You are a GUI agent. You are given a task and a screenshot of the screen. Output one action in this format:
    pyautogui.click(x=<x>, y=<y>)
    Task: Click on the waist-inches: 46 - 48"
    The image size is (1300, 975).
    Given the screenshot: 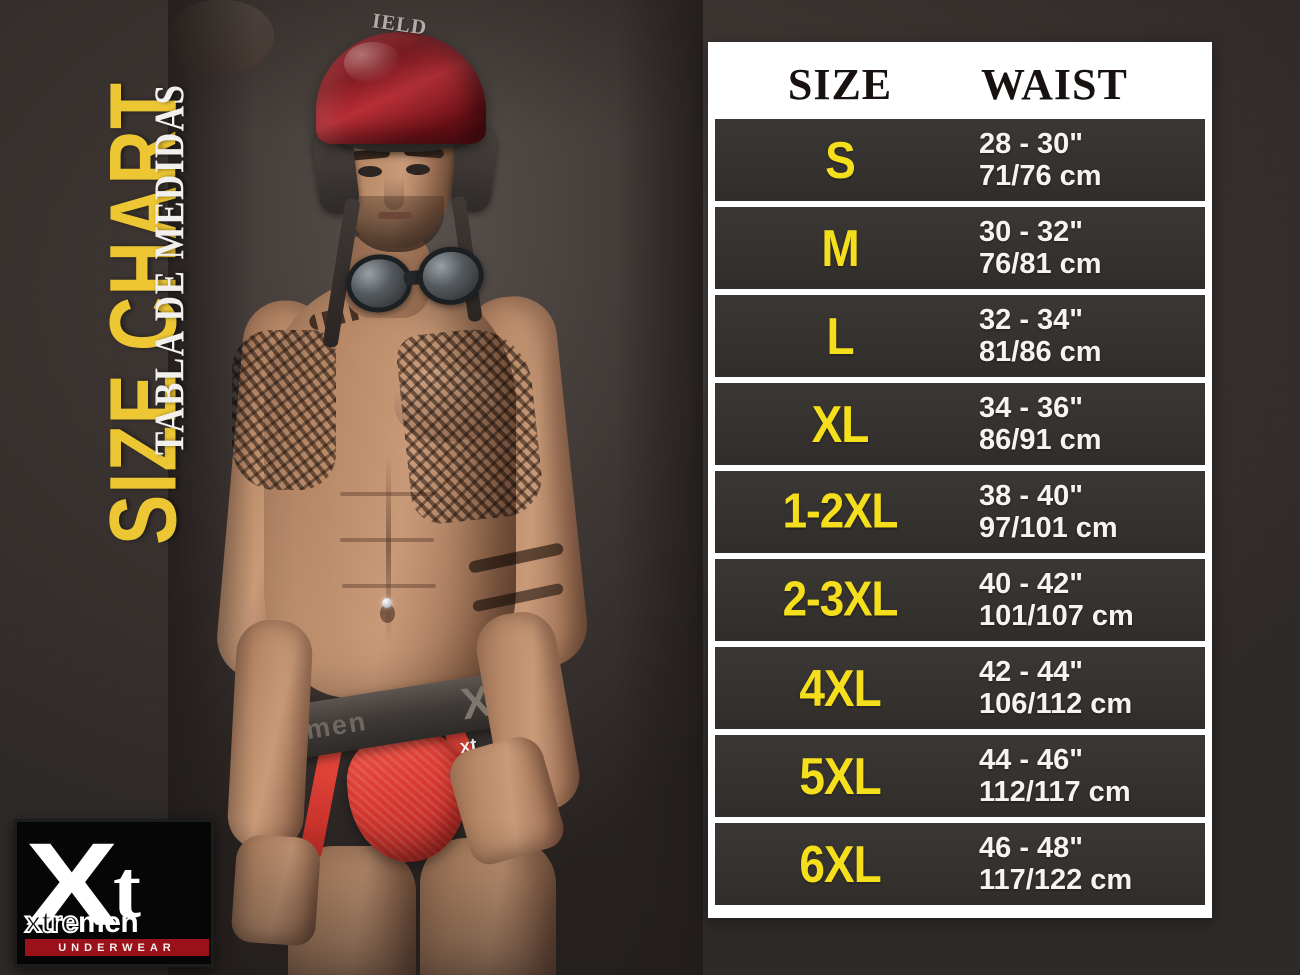 What is the action you would take?
    pyautogui.click(x=1031, y=847)
    